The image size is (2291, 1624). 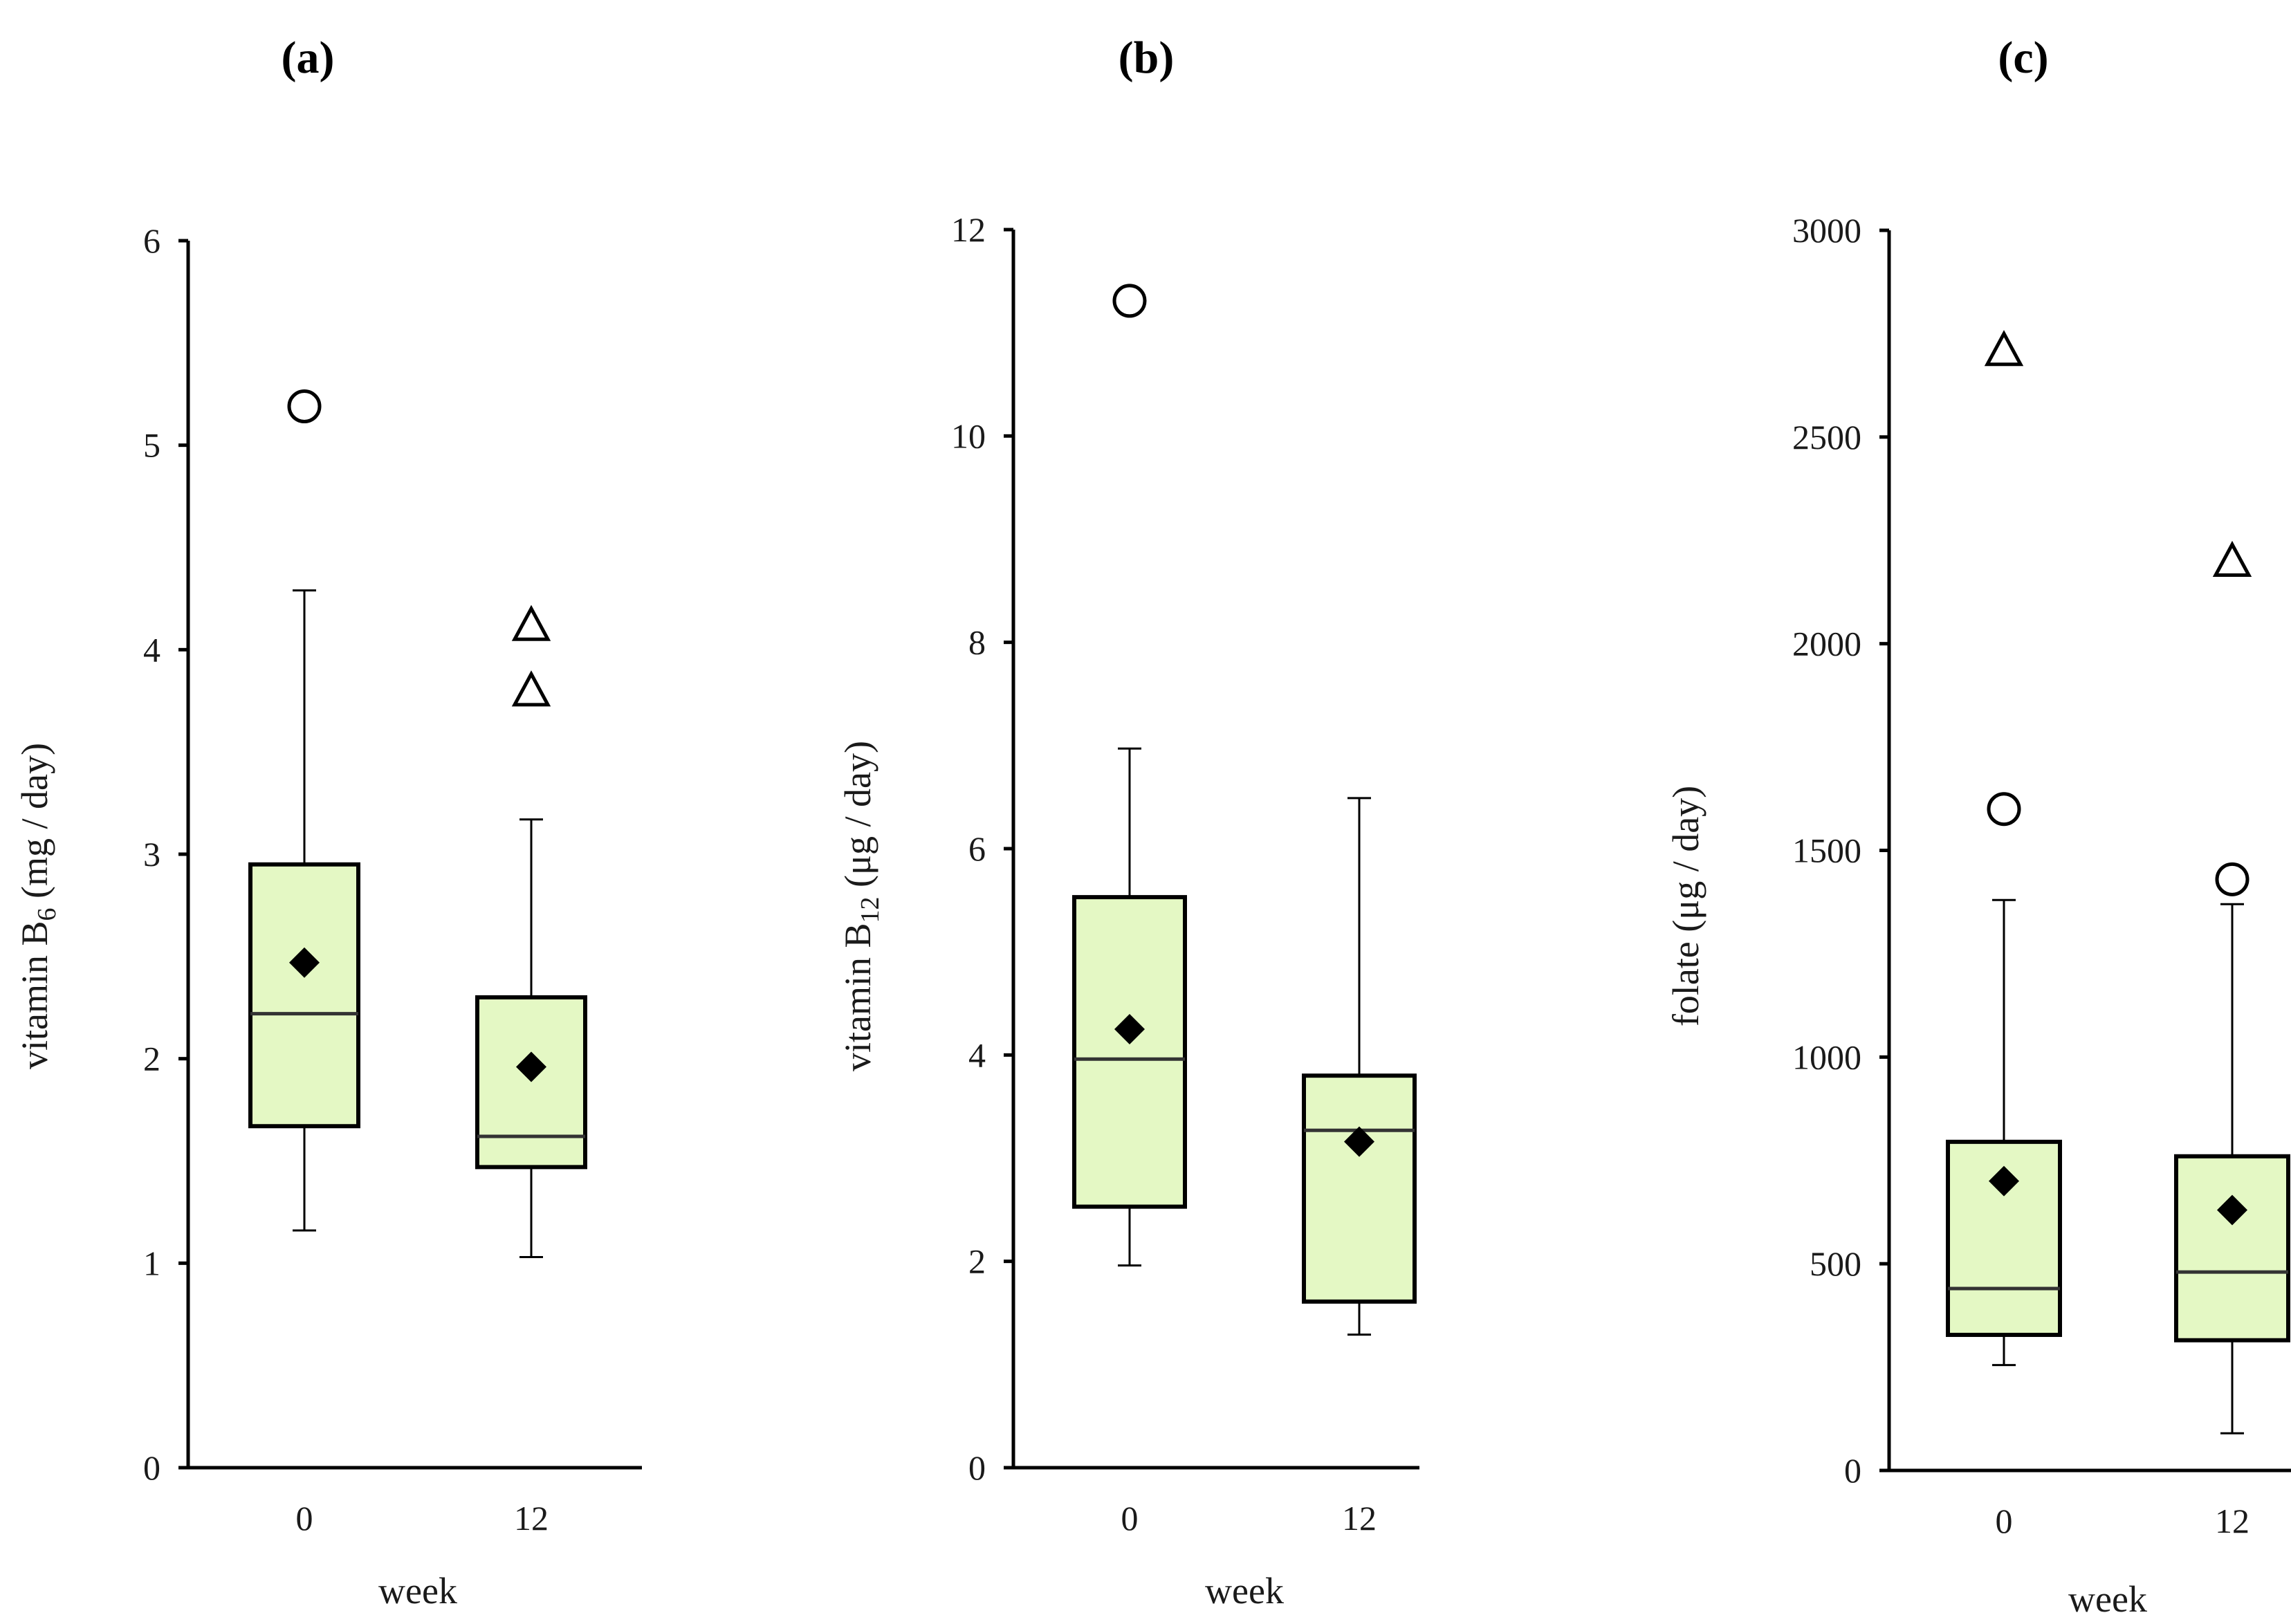 What do you see at coordinates (1826, 230) in the screenshot?
I see `y-tick-label: 3000` at bounding box center [1826, 230].